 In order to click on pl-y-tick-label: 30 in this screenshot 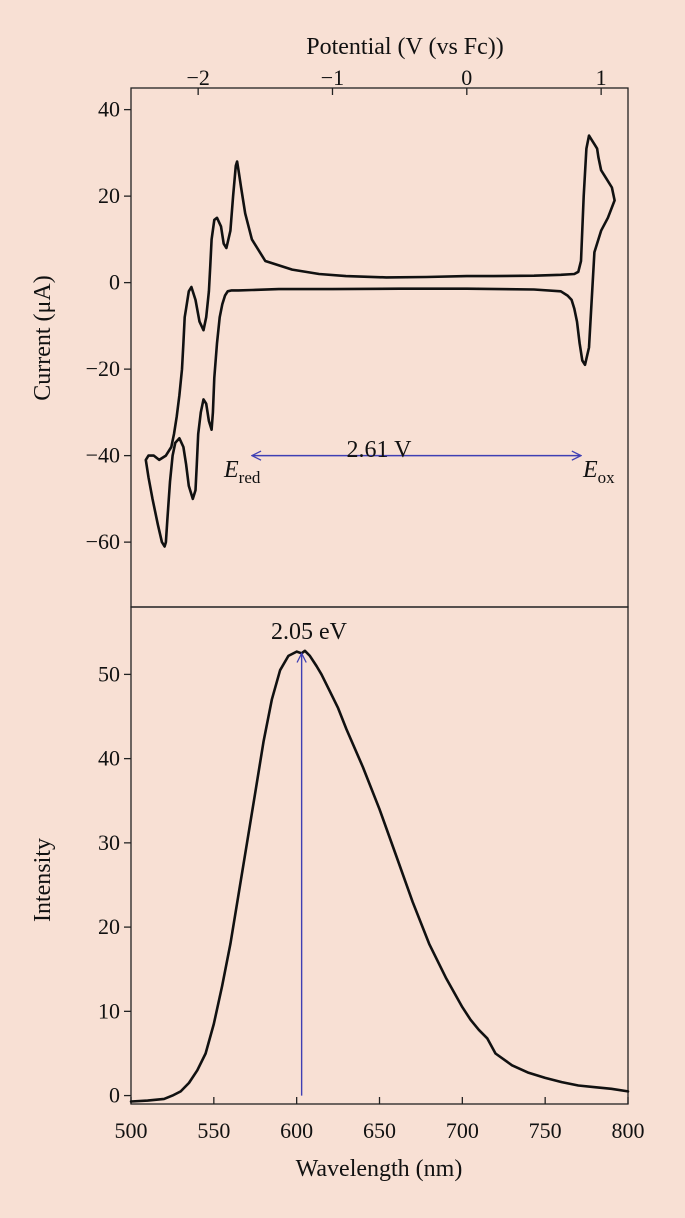, I will do `click(109, 842)`.